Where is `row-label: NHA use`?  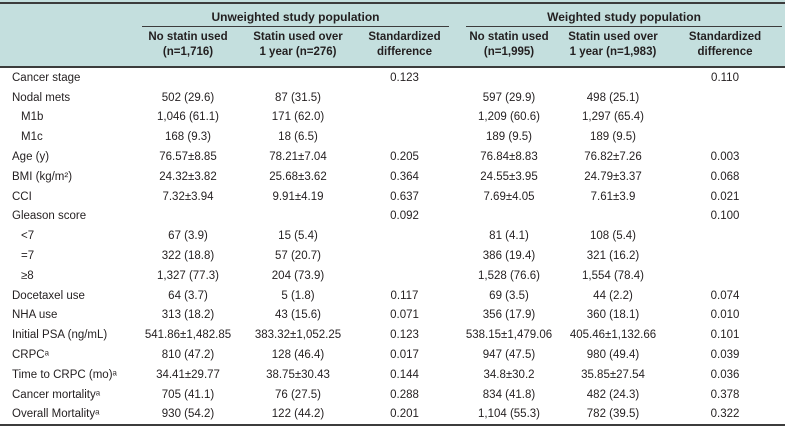 row-label: NHA use is located at coordinates (35, 315).